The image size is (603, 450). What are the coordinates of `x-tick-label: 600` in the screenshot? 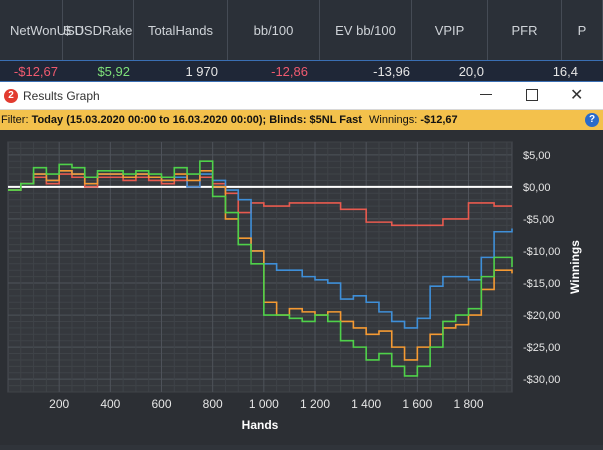 It's located at (161, 404).